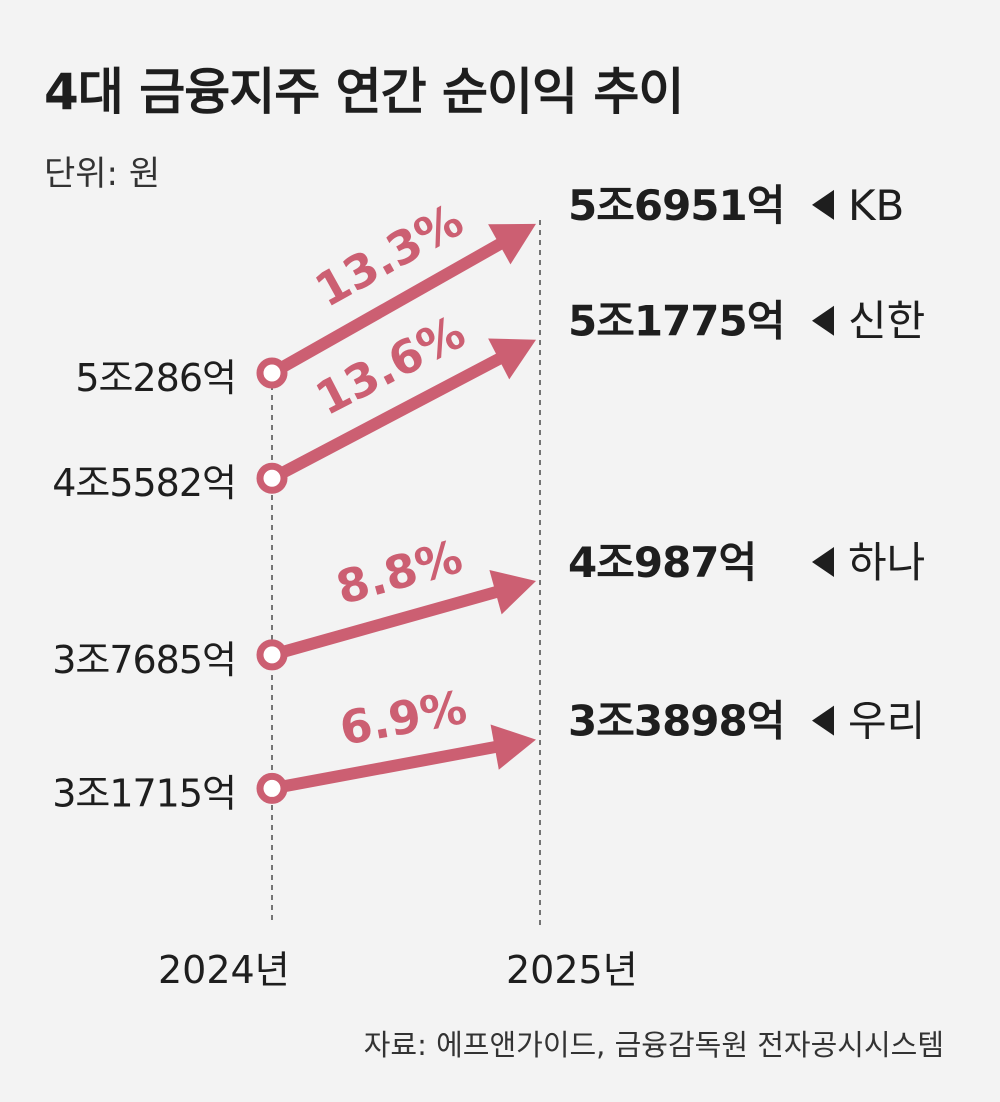  Describe the element at coordinates (102, 174) in the screenshot. I see `unit-label: 단위: 원` at that location.